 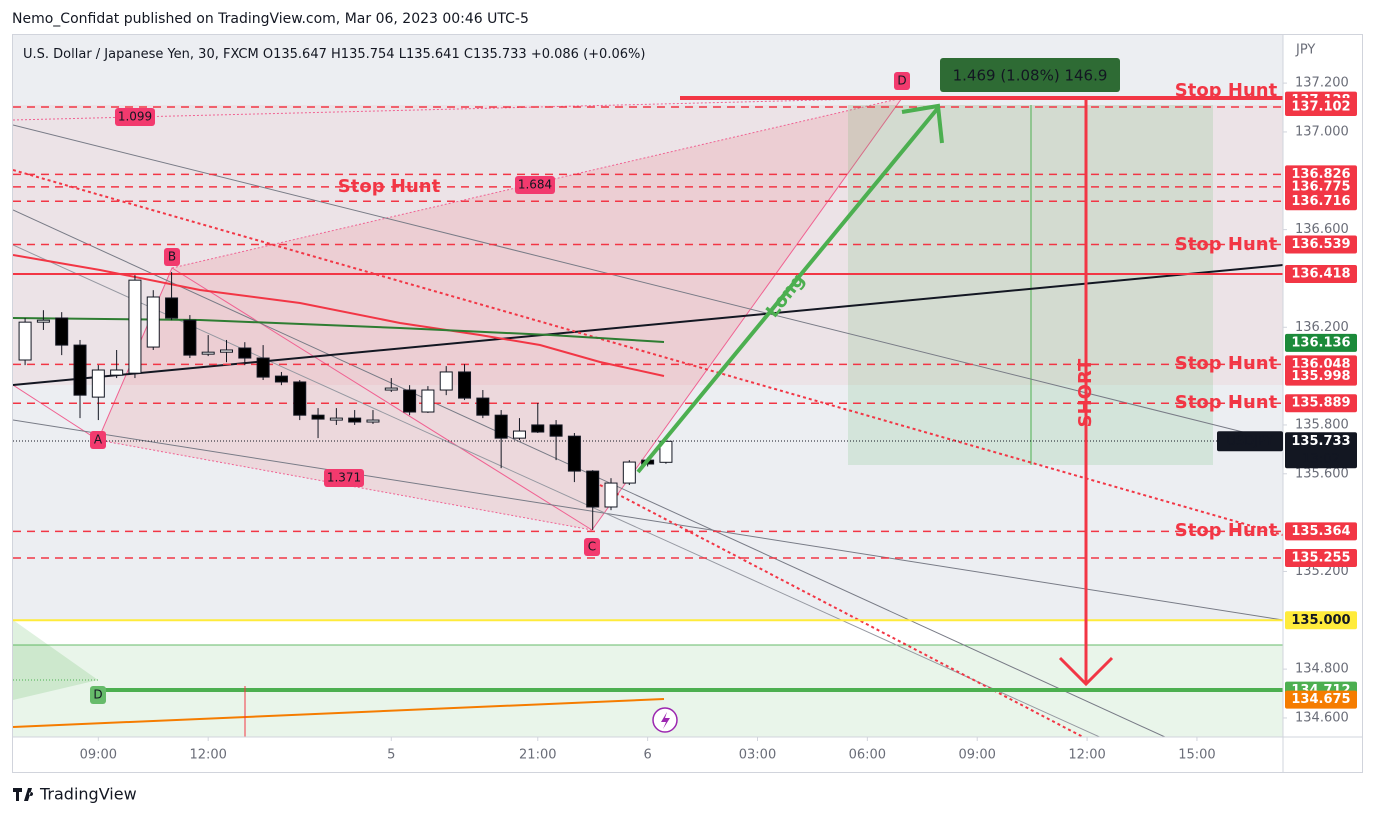 I want to click on footer-brand: TradingView, so click(x=88, y=794).